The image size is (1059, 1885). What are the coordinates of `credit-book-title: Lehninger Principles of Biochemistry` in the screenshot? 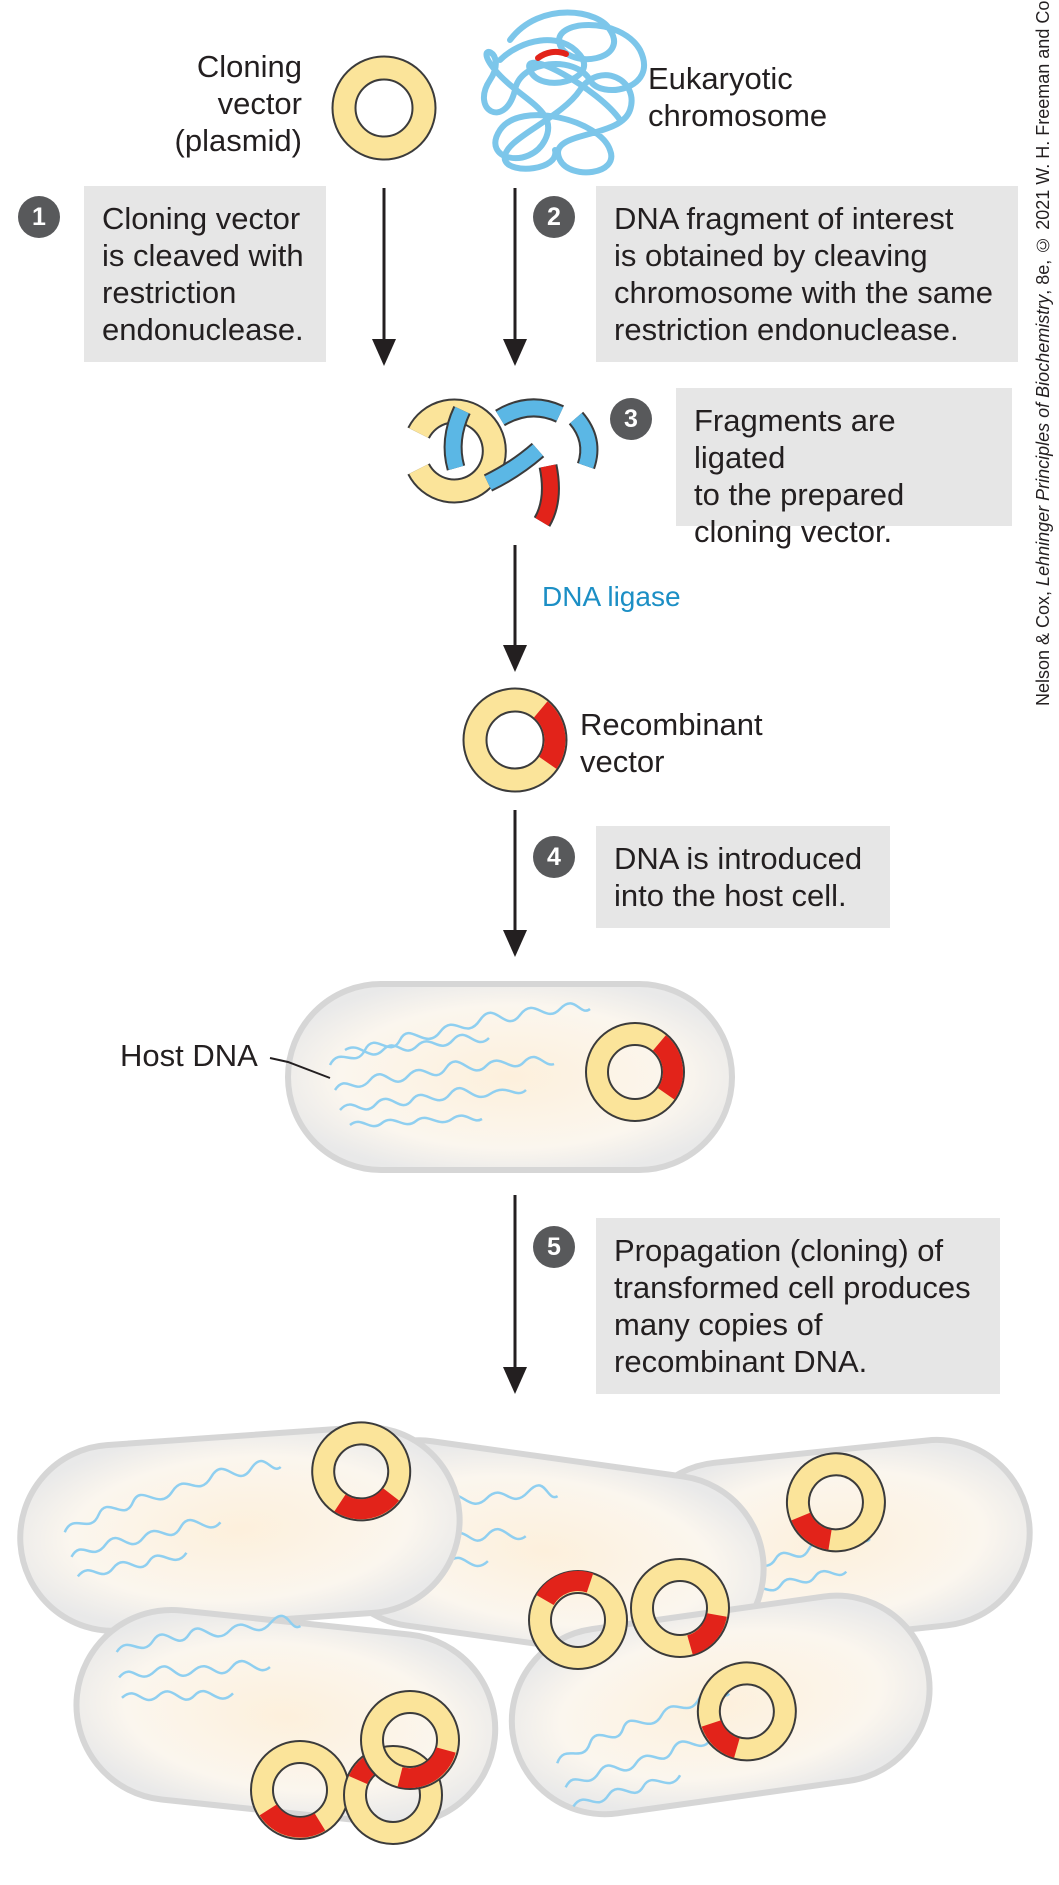 It's located at (1043, 440).